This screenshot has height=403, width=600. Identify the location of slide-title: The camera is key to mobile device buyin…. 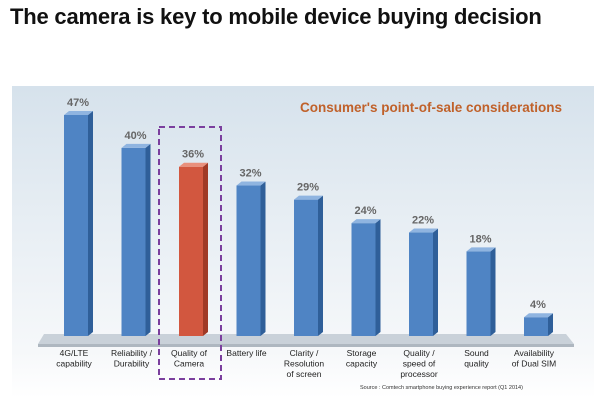
(276, 16).